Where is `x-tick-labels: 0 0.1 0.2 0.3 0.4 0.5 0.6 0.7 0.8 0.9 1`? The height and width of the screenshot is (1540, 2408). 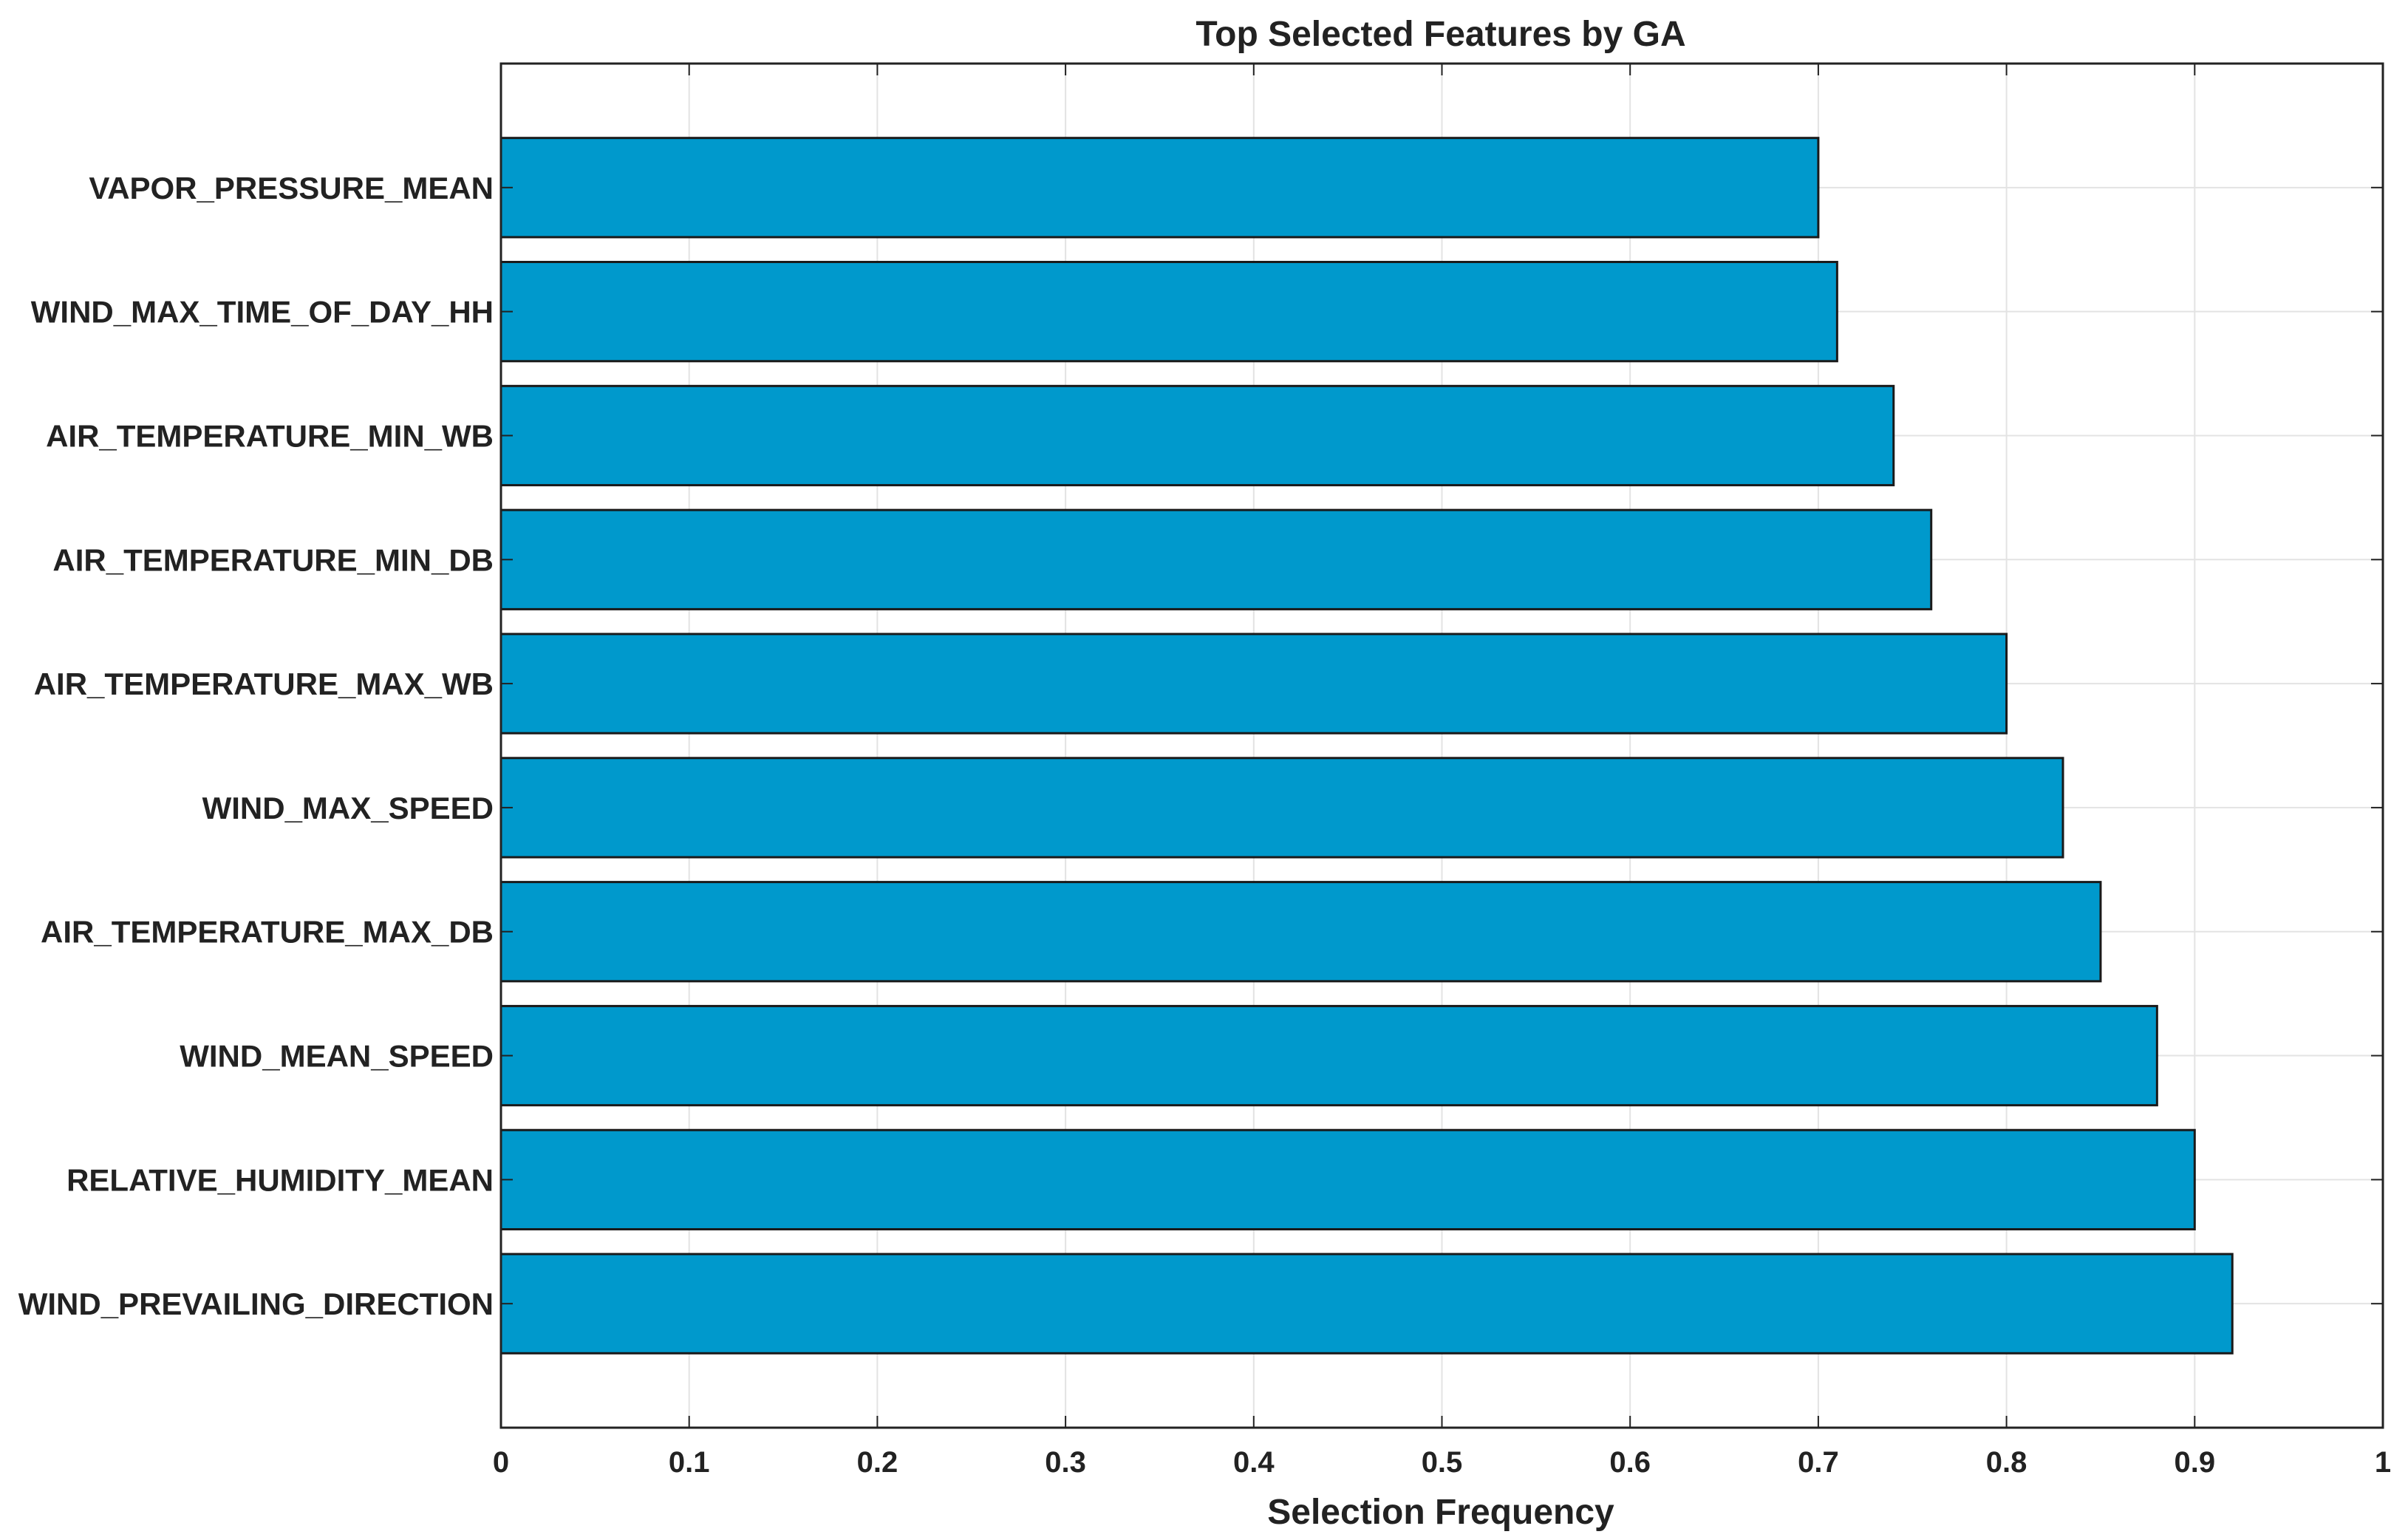
x-tick-labels: 0 0.1 0.2 0.3 0.4 0.5 0.6 0.7 0.8 0.9 1 is located at coordinates (1442, 1462).